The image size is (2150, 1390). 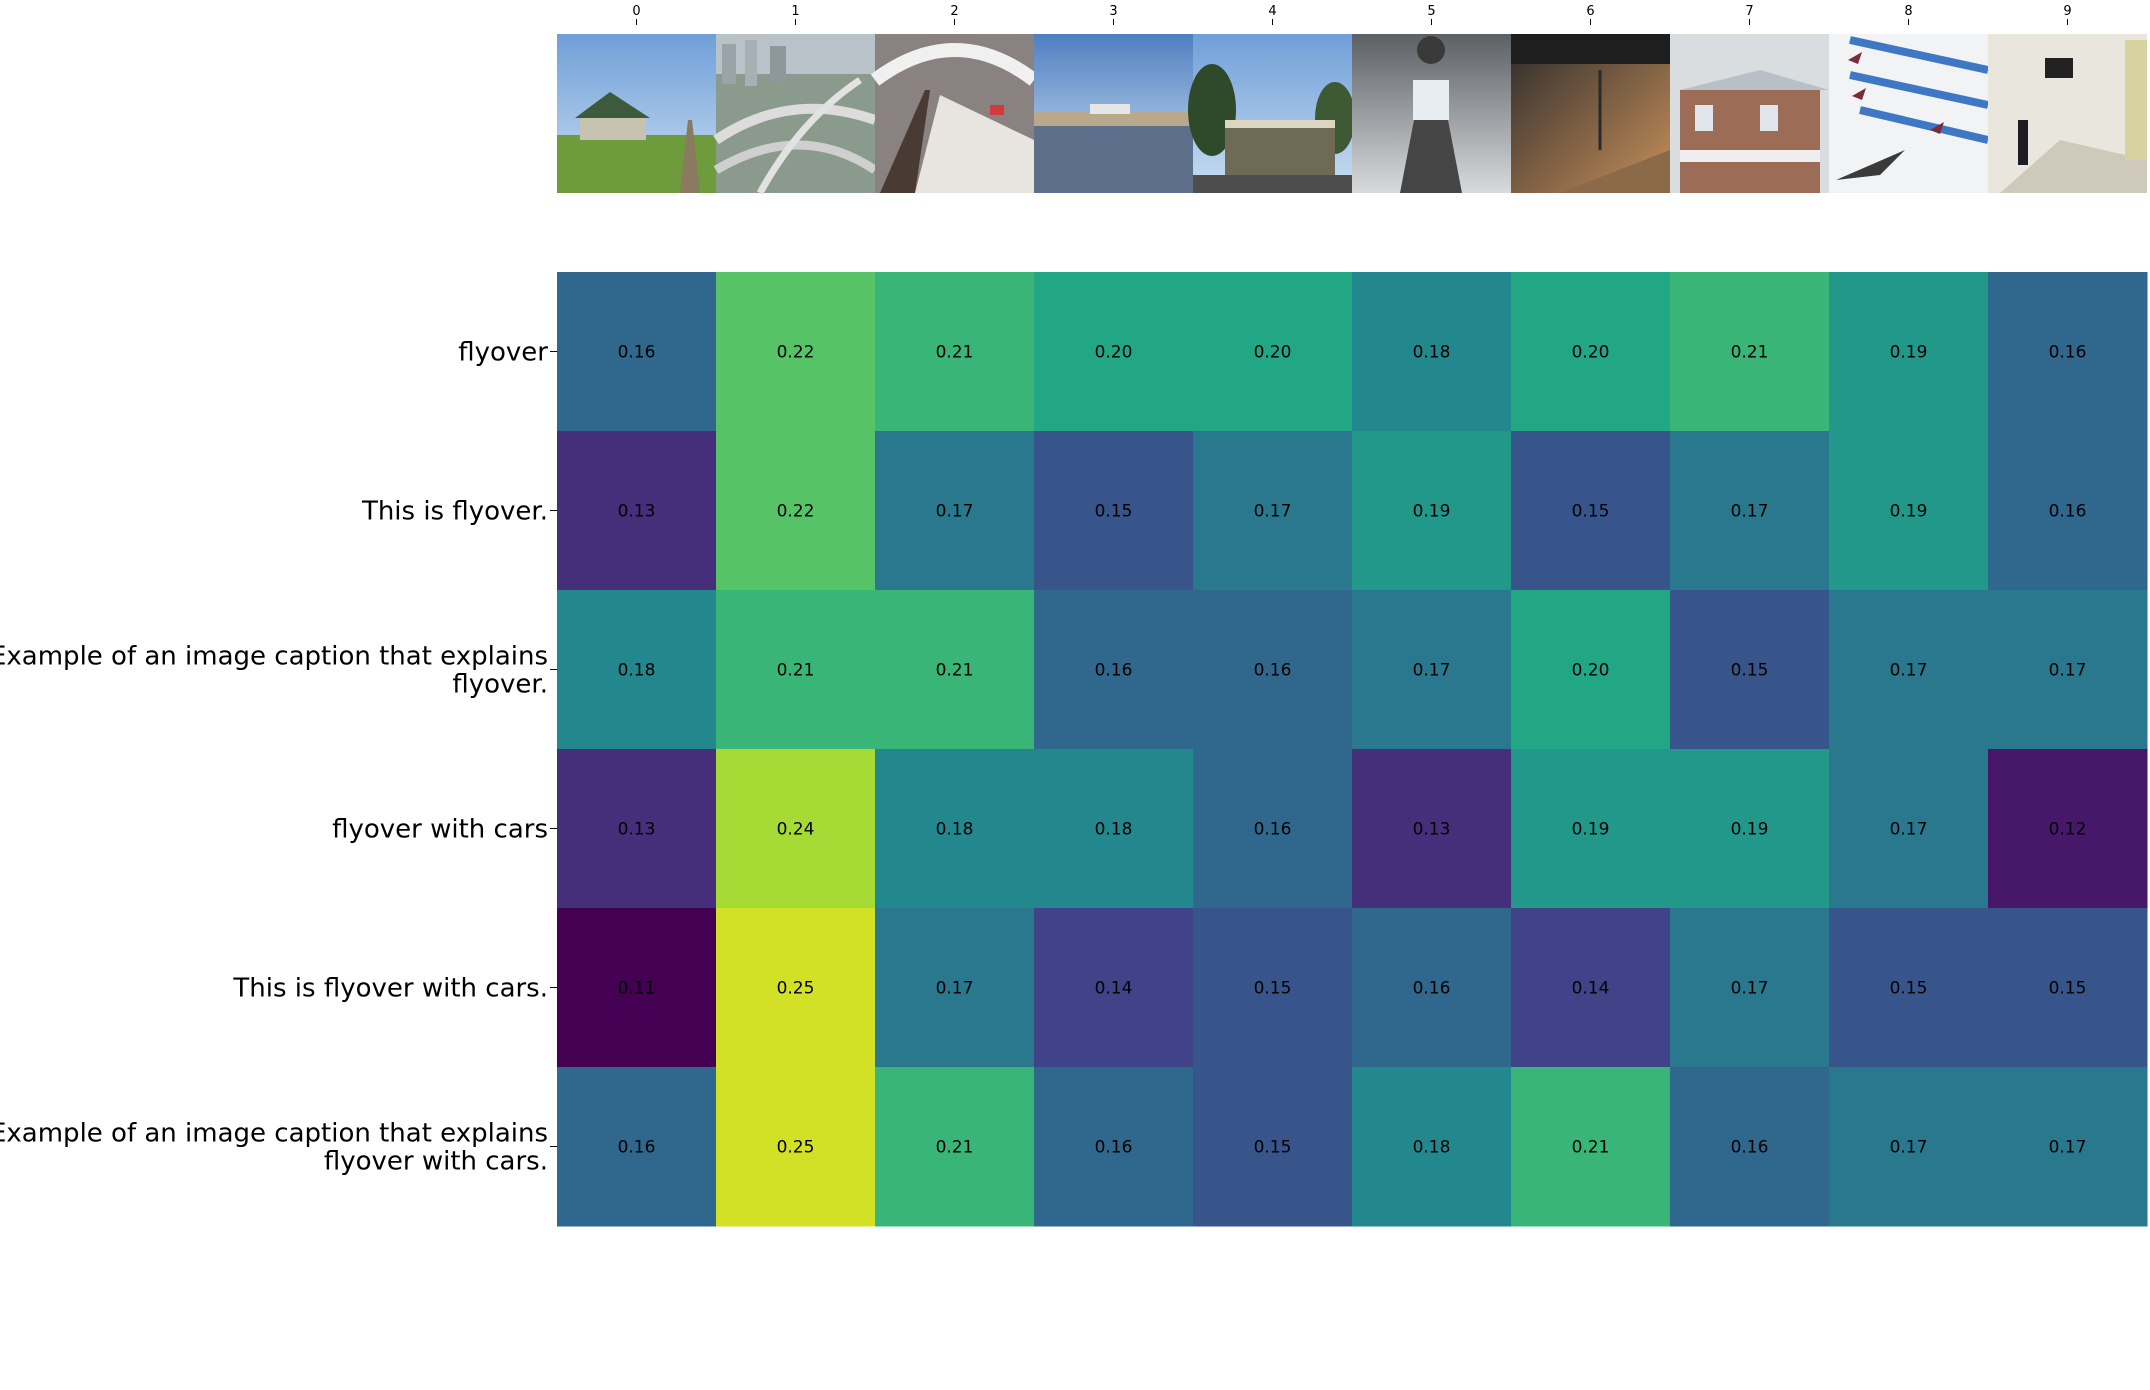 What do you see at coordinates (637, 512) in the screenshot?
I see `cell-value-label-r1-c0: 0.13` at bounding box center [637, 512].